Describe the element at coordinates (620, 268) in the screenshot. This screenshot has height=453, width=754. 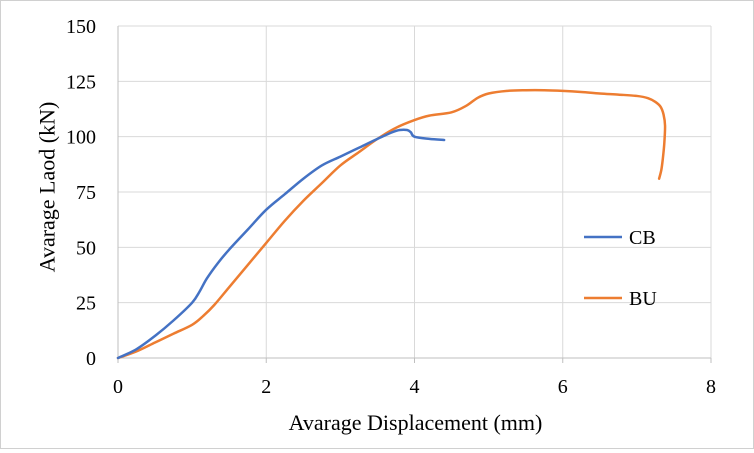
I see `legend: CB BU` at that location.